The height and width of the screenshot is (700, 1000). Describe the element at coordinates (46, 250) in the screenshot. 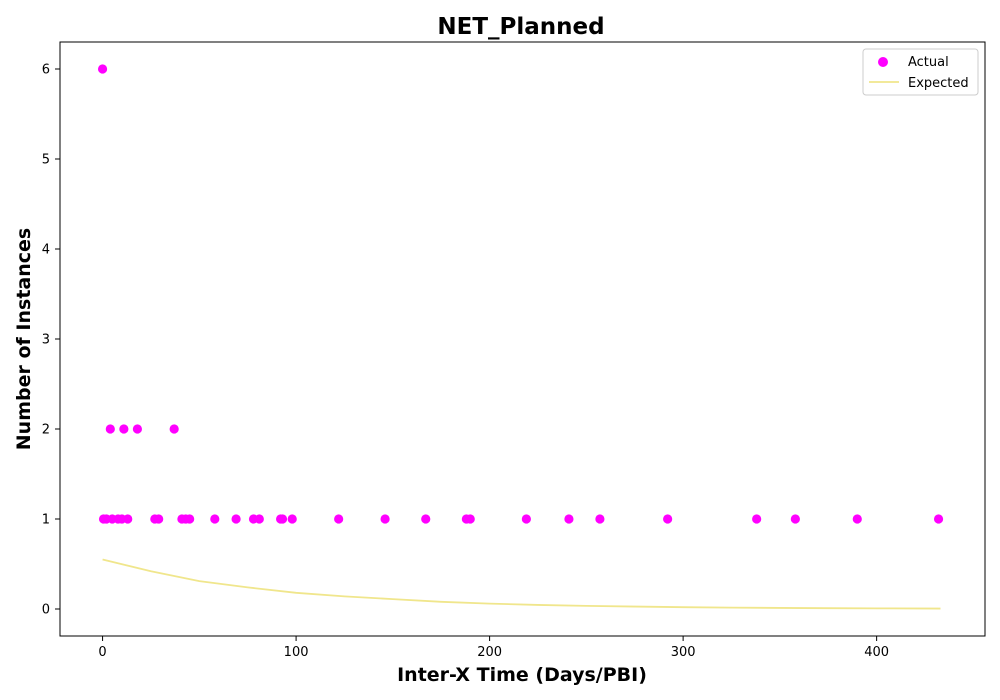

I see `y-tick-label: 4` at that location.